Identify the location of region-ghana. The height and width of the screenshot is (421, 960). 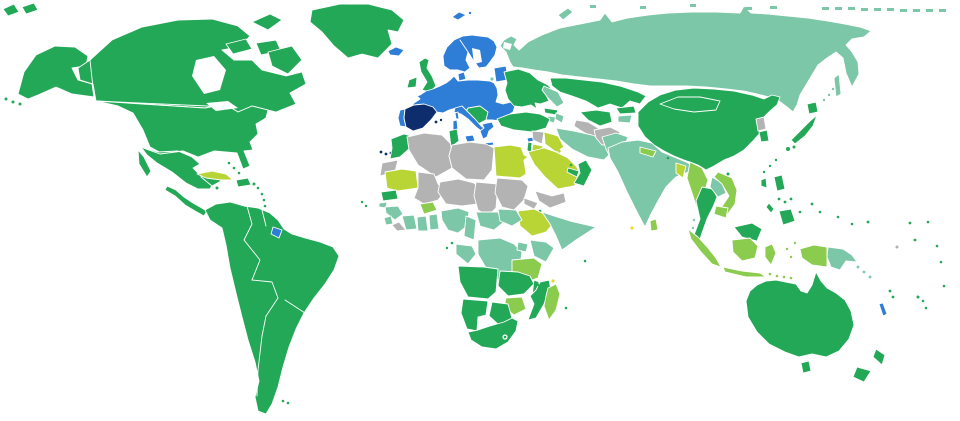
(422, 223).